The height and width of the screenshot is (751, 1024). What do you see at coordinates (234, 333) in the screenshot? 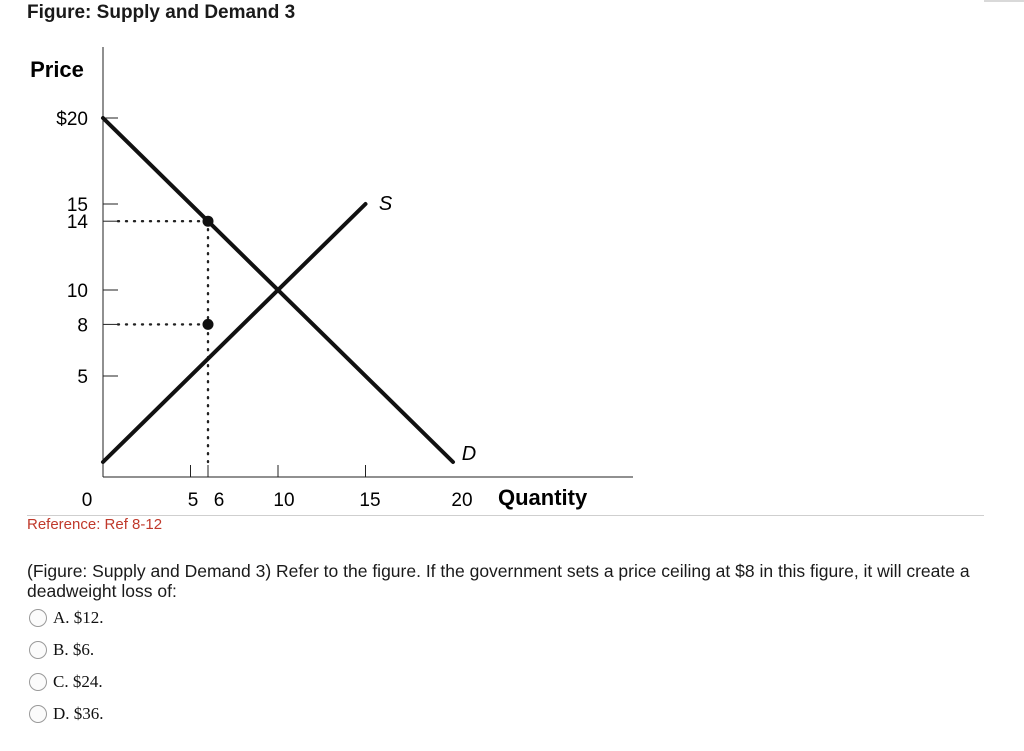
I see `series-line-S` at bounding box center [234, 333].